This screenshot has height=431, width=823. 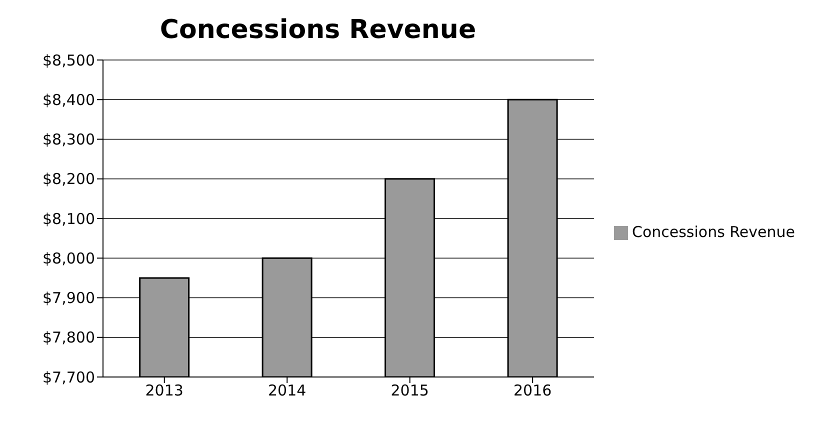 What do you see at coordinates (68, 219) in the screenshot?
I see `y-tick-label: $8,100` at bounding box center [68, 219].